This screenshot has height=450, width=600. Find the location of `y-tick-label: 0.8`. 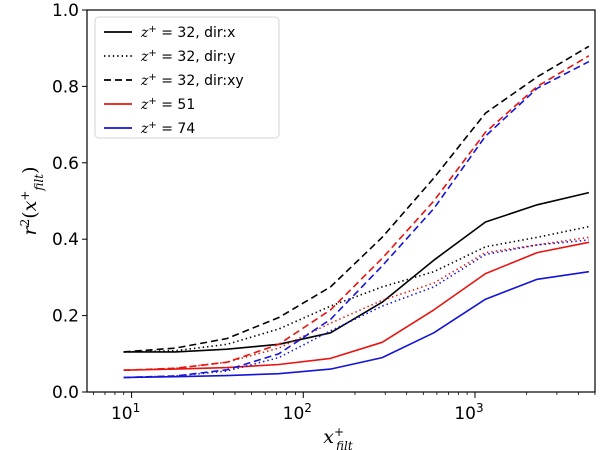

y-tick-label: 0.8 is located at coordinates (65, 87).